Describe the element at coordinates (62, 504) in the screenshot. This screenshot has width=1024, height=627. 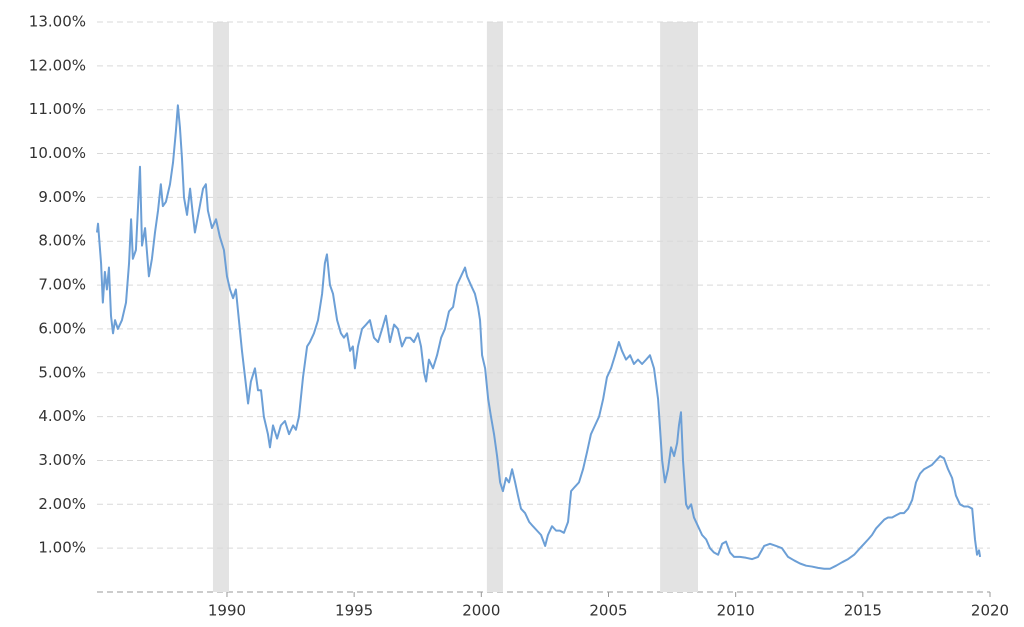
I see `y-tick-label: 2.00%` at that location.